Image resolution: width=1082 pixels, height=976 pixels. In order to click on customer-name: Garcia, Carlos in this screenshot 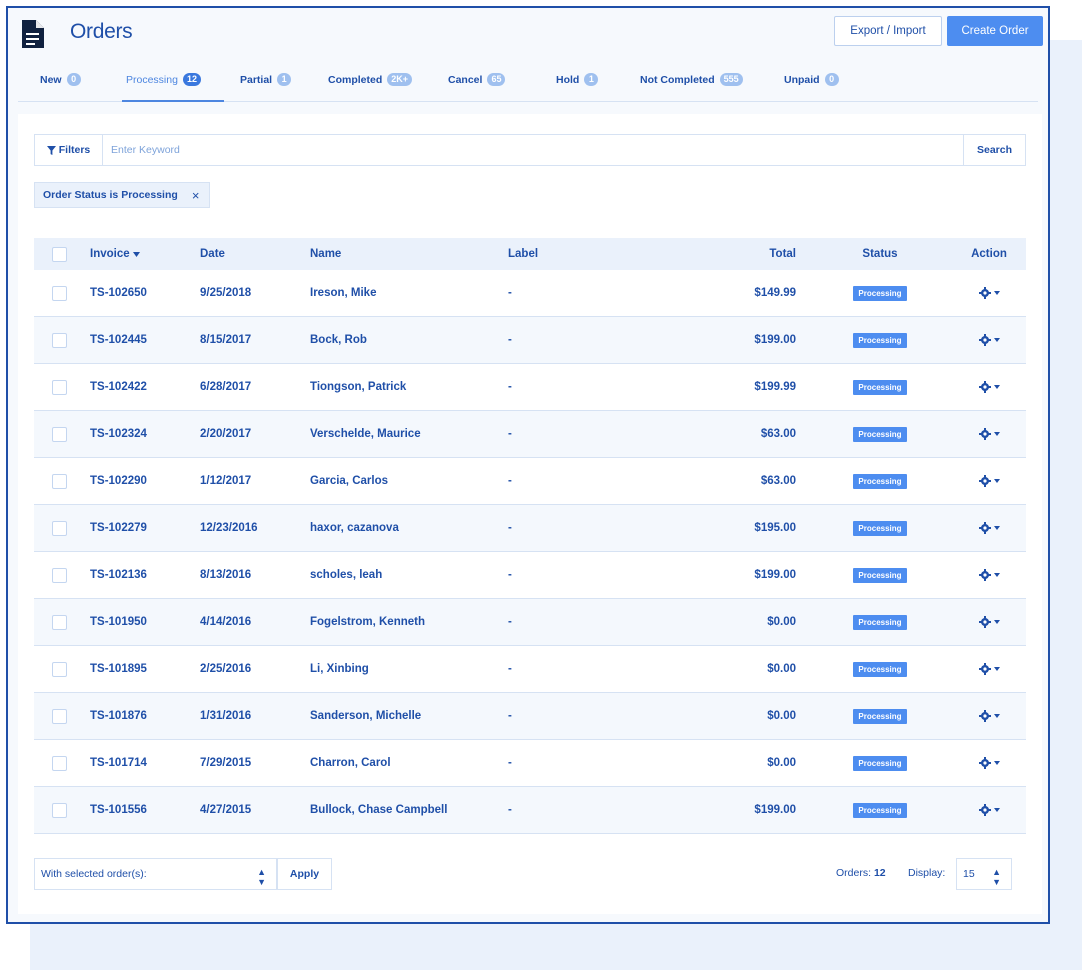, I will do `click(349, 481)`.